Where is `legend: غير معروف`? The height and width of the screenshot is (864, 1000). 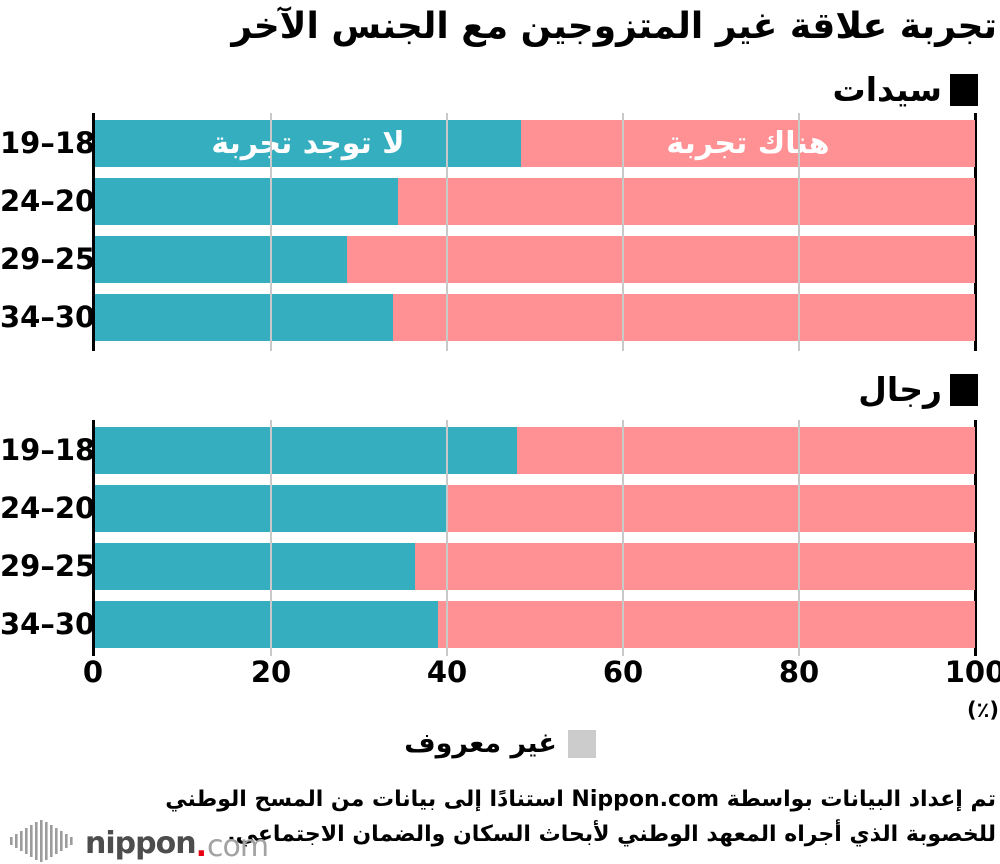 legend: غير معروف is located at coordinates (500, 743).